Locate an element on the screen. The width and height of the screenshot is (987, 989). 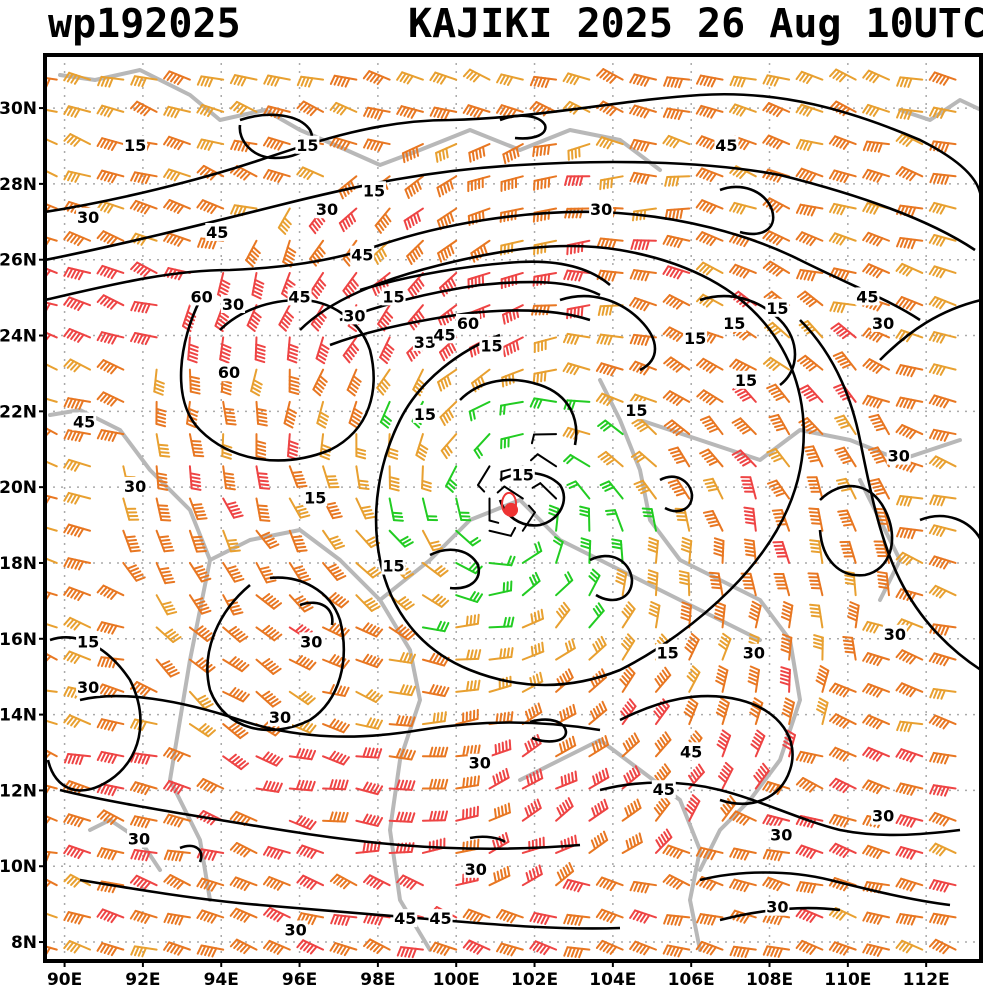
contour-label: 15 is located at coordinates (523, 475).